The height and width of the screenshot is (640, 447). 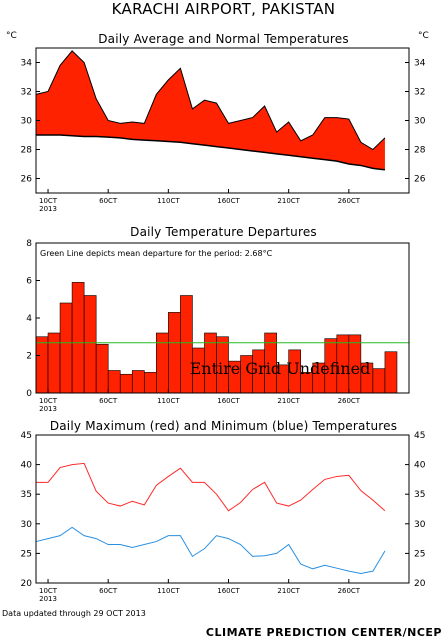 I want to click on y-tick-label-left: 34, so click(x=27, y=64).